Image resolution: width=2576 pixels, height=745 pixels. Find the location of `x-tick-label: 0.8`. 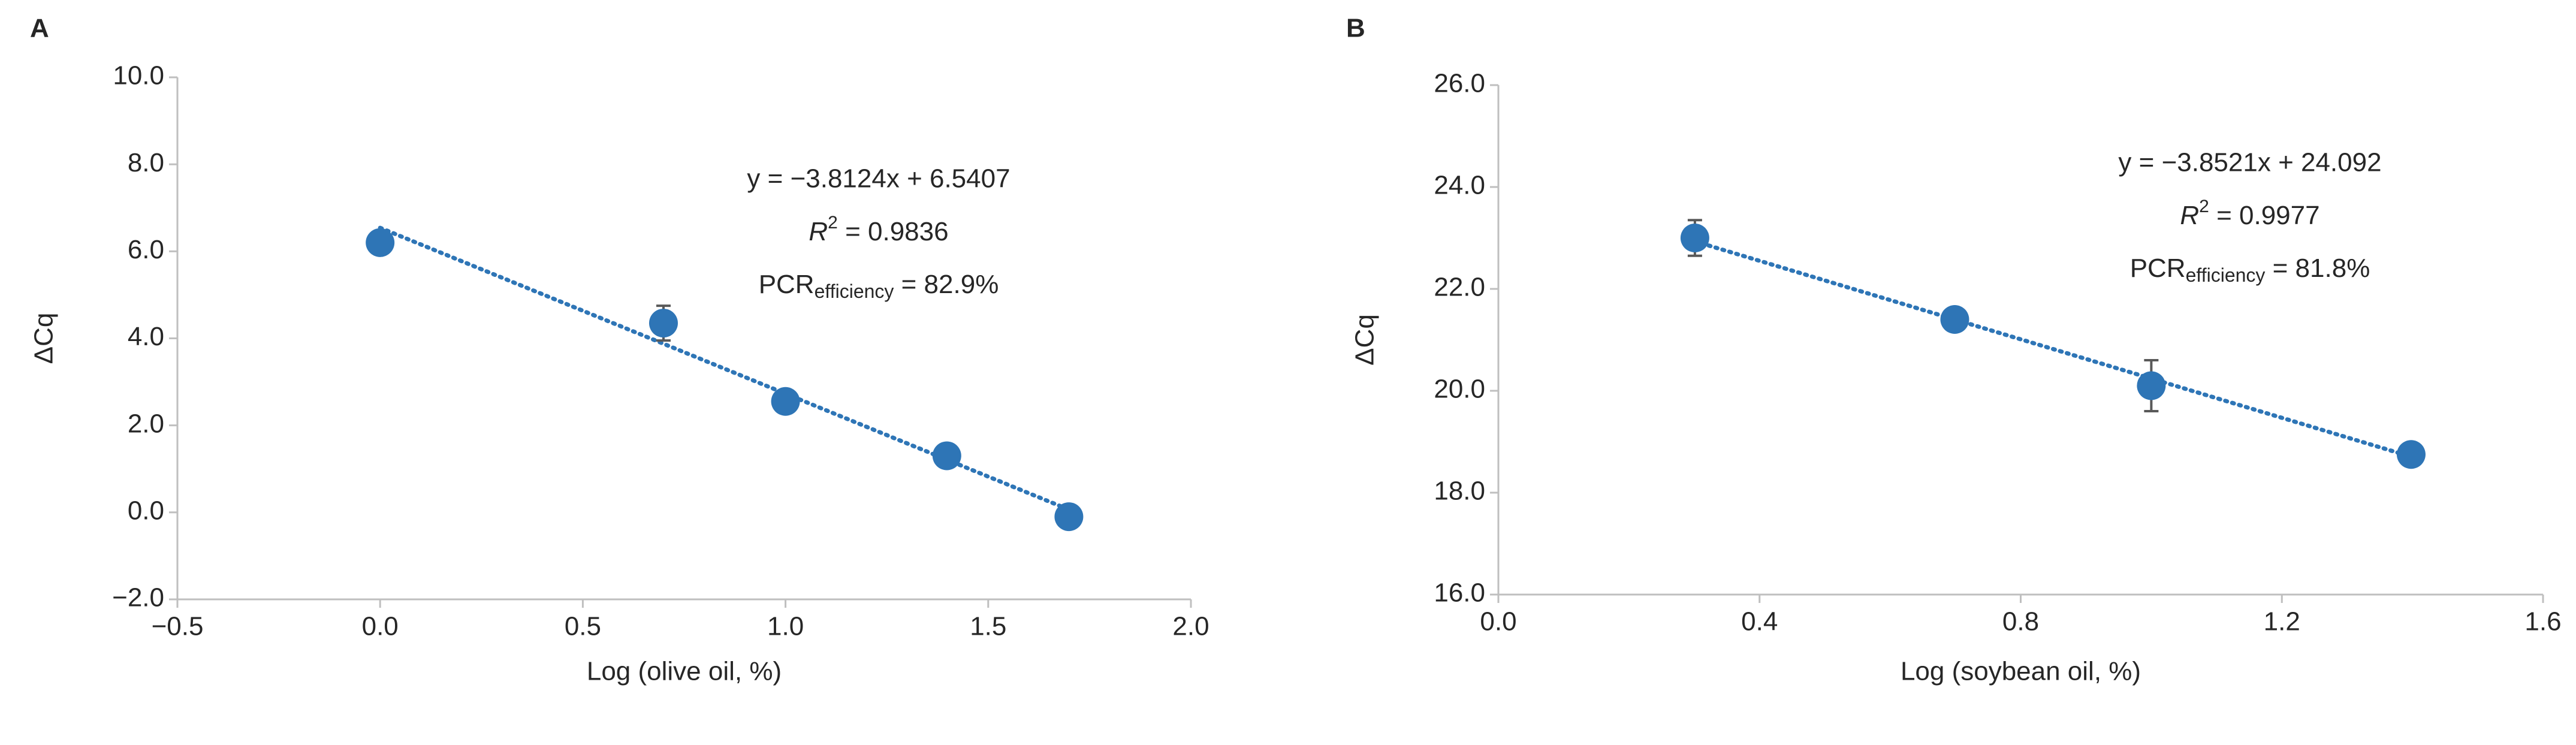

x-tick-label: 0.8 is located at coordinates (2021, 622).